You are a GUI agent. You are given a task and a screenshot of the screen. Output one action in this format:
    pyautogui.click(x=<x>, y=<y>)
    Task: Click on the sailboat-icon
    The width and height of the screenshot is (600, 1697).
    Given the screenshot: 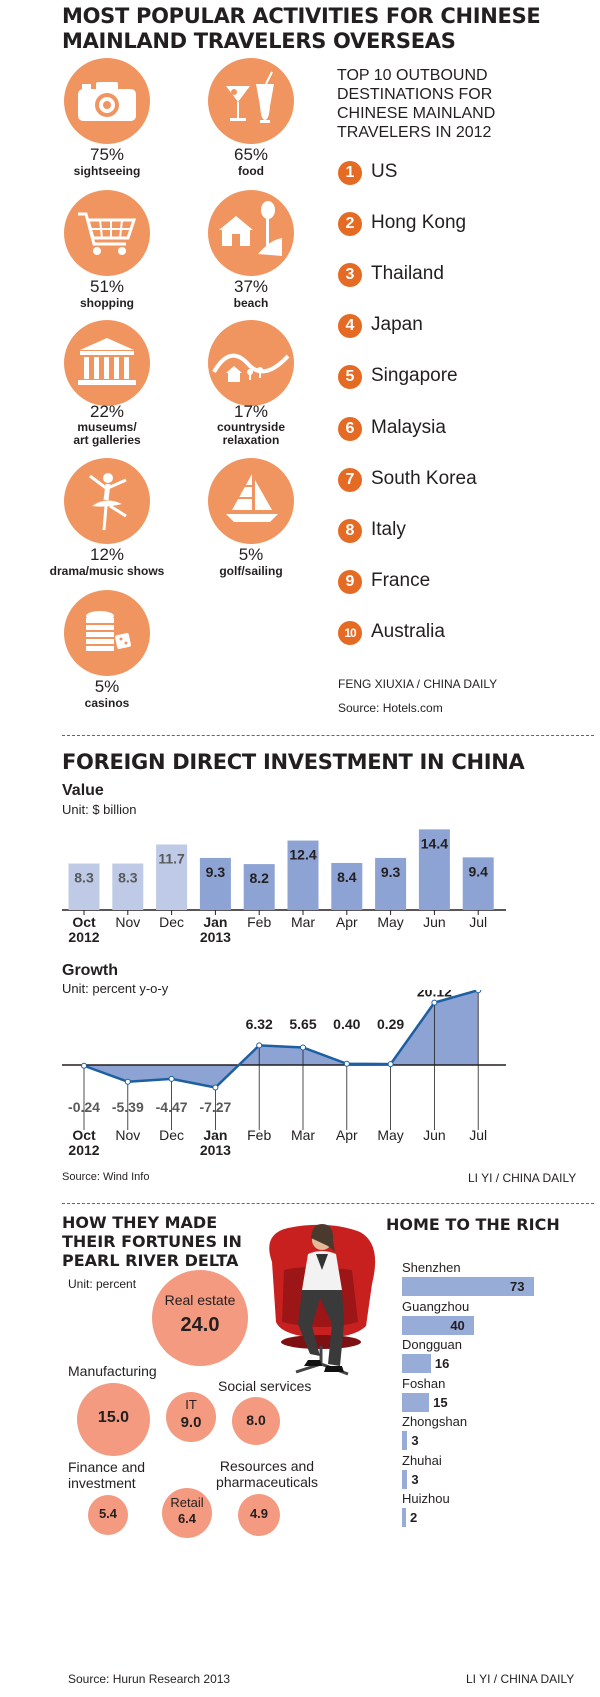 What is the action you would take?
    pyautogui.click(x=252, y=498)
    